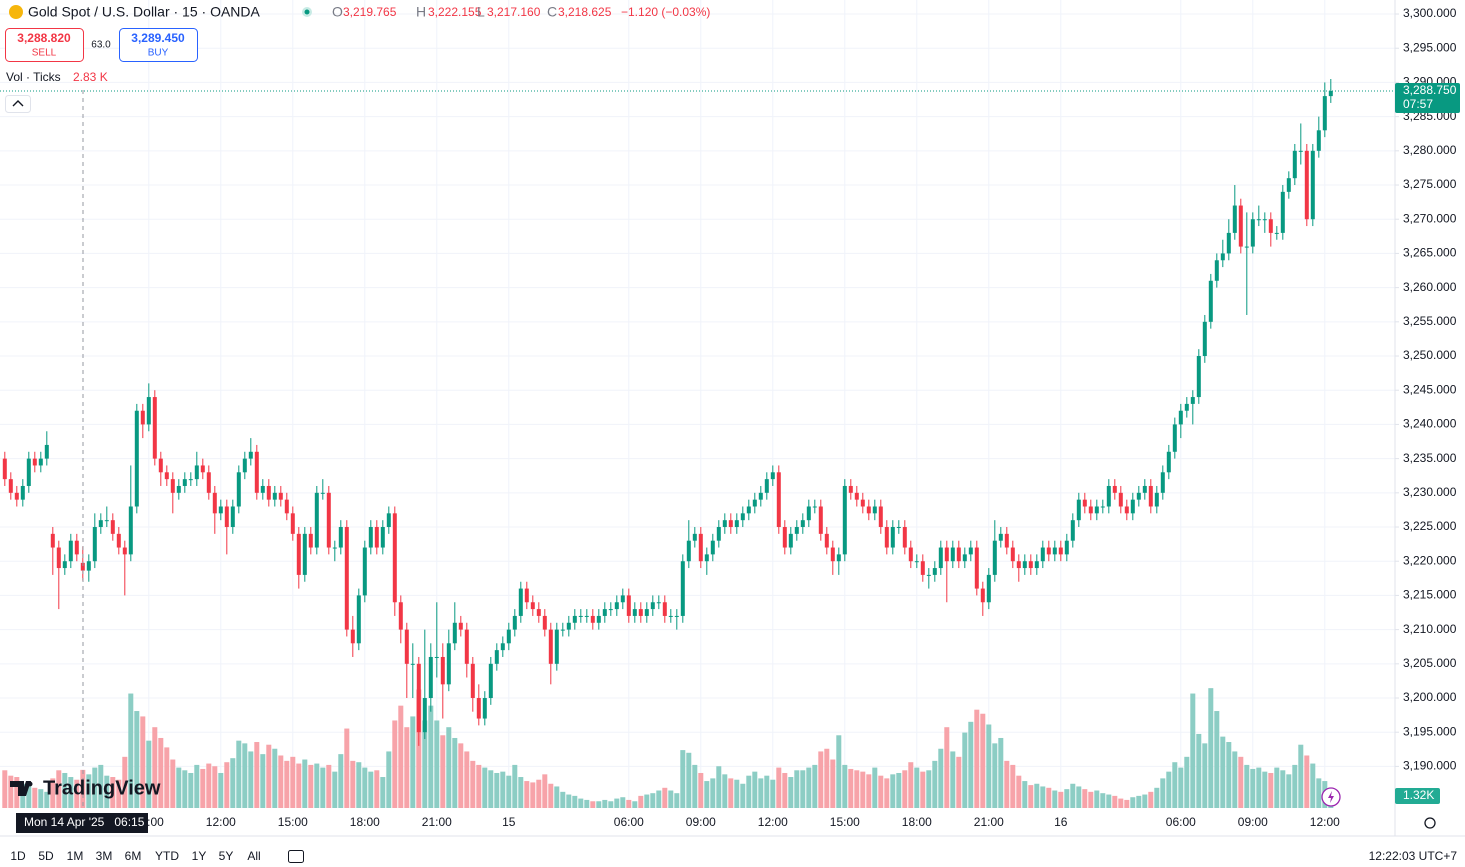 The image size is (1465, 867). Describe the element at coordinates (18, 856) in the screenshot. I see `range-button: 1D` at that location.